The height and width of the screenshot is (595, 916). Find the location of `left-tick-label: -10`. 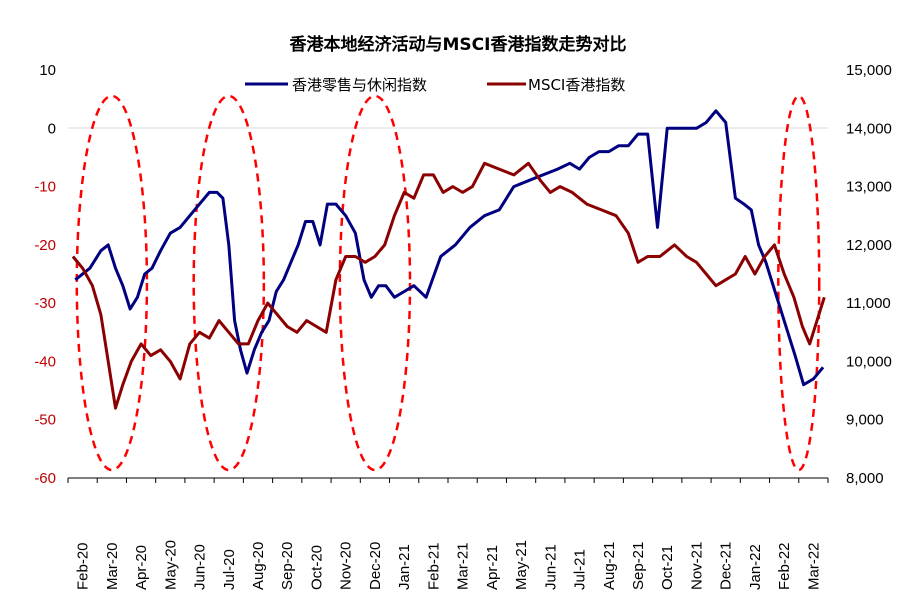

left-tick-label: -10 is located at coordinates (45, 187).